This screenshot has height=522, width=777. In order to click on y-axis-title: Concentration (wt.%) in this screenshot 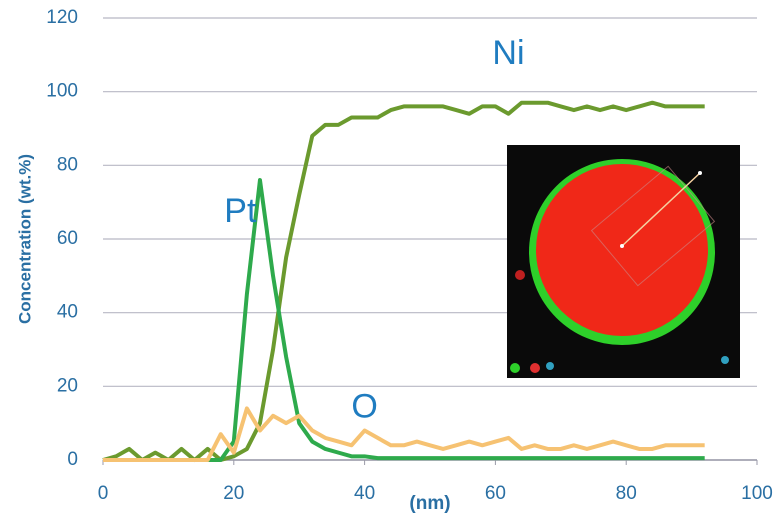, I will do `click(24, 239)`.